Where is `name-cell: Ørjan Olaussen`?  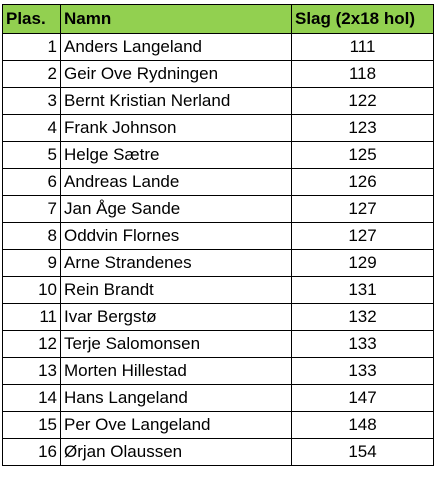
name-cell: Ørjan Olaussen is located at coordinates (176, 452).